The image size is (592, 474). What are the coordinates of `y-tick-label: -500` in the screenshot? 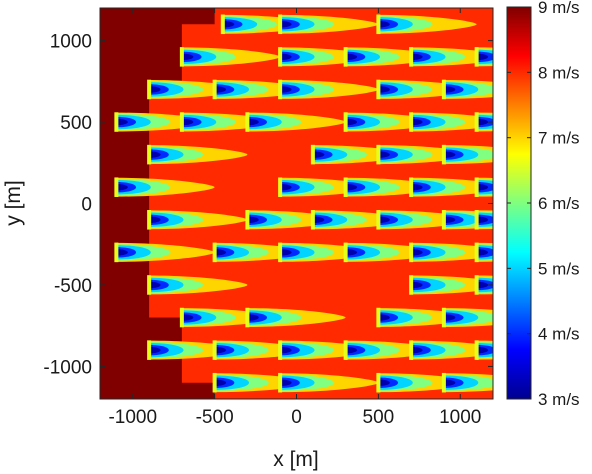 It's located at (73, 286).